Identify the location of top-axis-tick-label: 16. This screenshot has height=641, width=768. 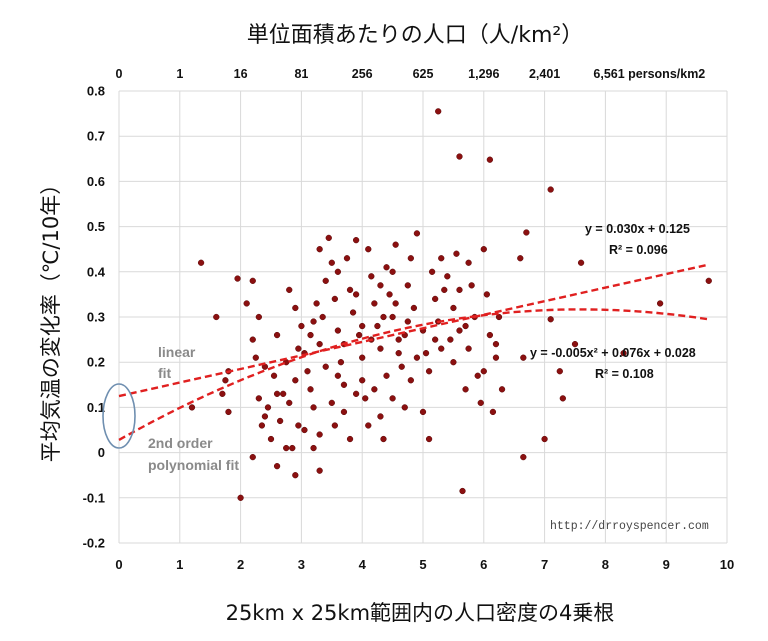
(241, 74).